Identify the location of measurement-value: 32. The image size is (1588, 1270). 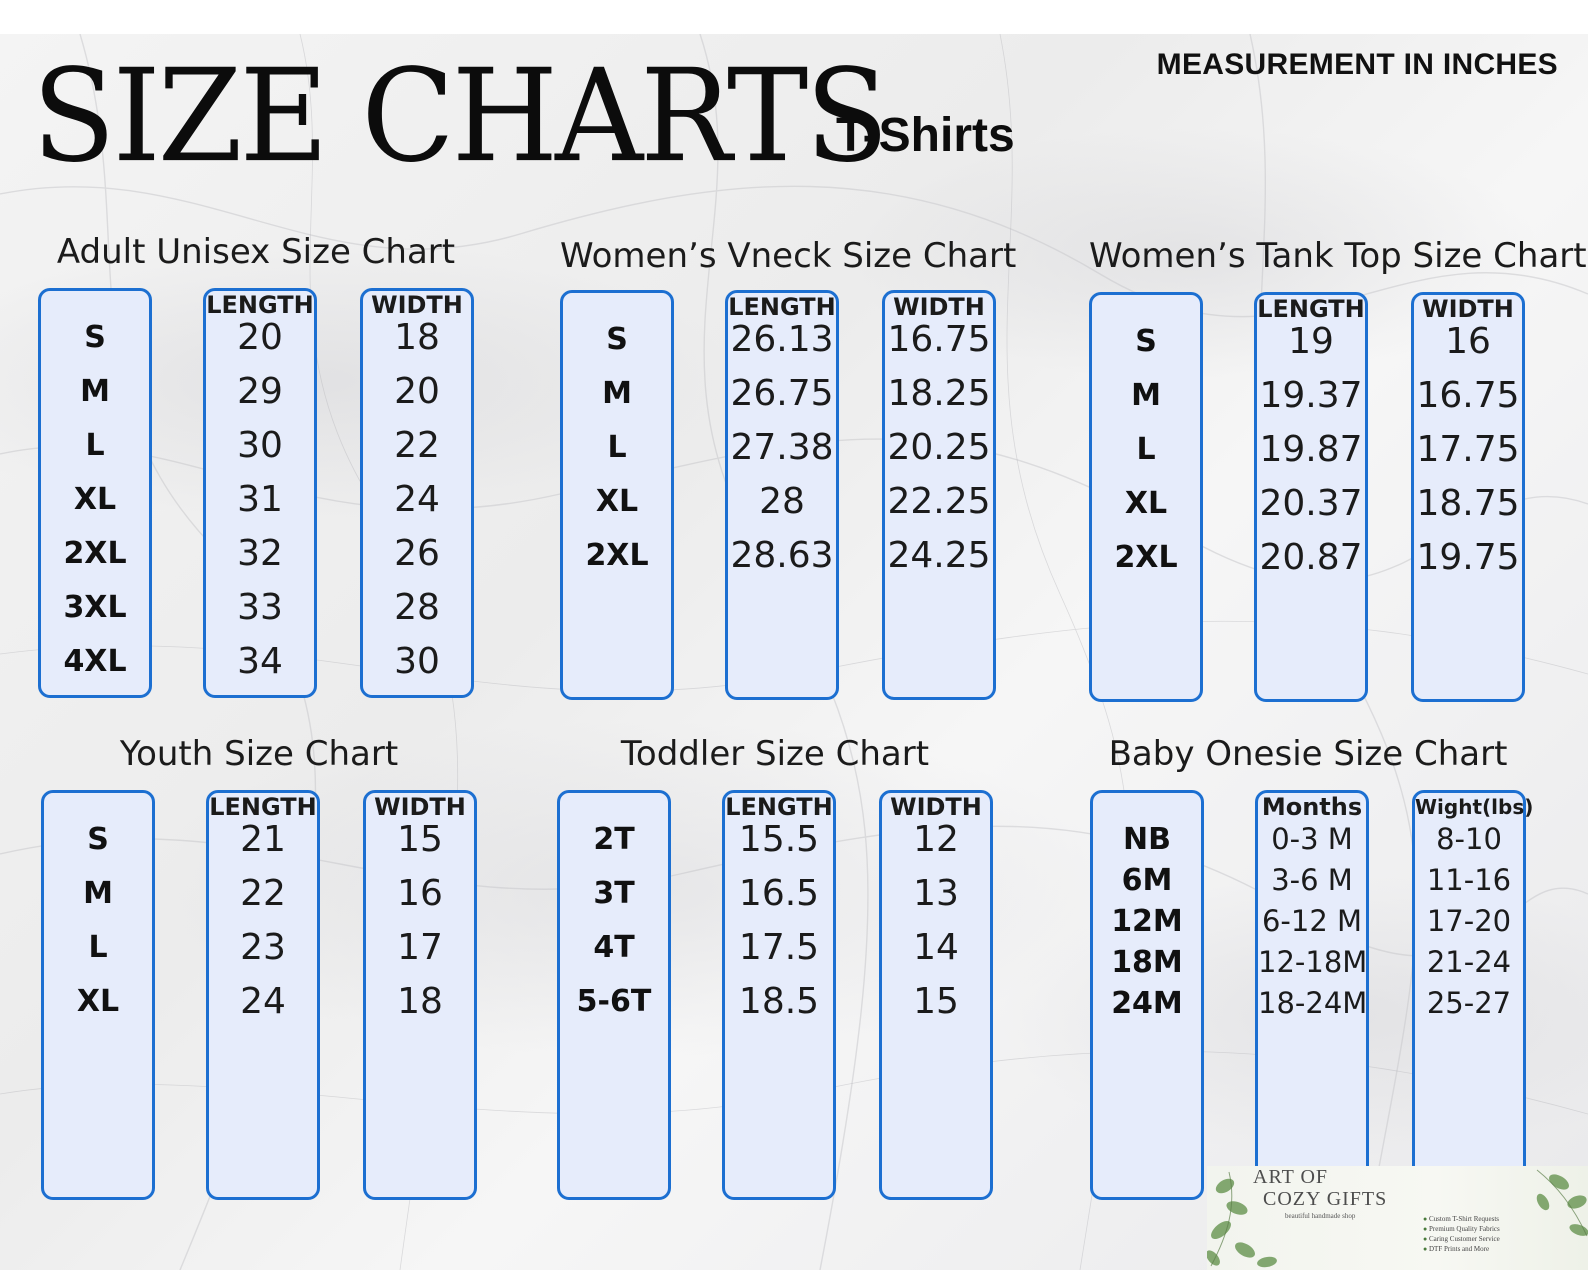
(260, 553).